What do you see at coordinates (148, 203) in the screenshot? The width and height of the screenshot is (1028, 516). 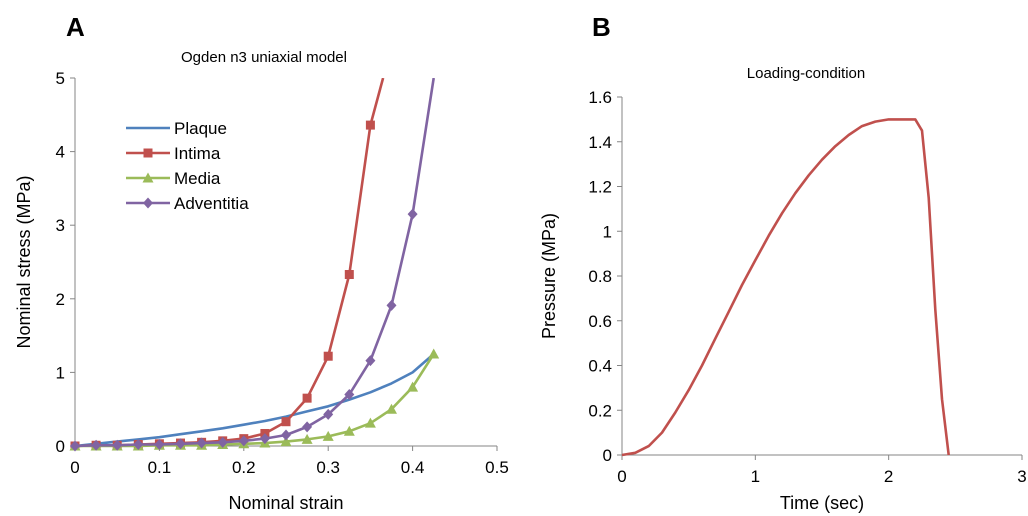 I see `chart-a-legend-adventitia-marker` at bounding box center [148, 203].